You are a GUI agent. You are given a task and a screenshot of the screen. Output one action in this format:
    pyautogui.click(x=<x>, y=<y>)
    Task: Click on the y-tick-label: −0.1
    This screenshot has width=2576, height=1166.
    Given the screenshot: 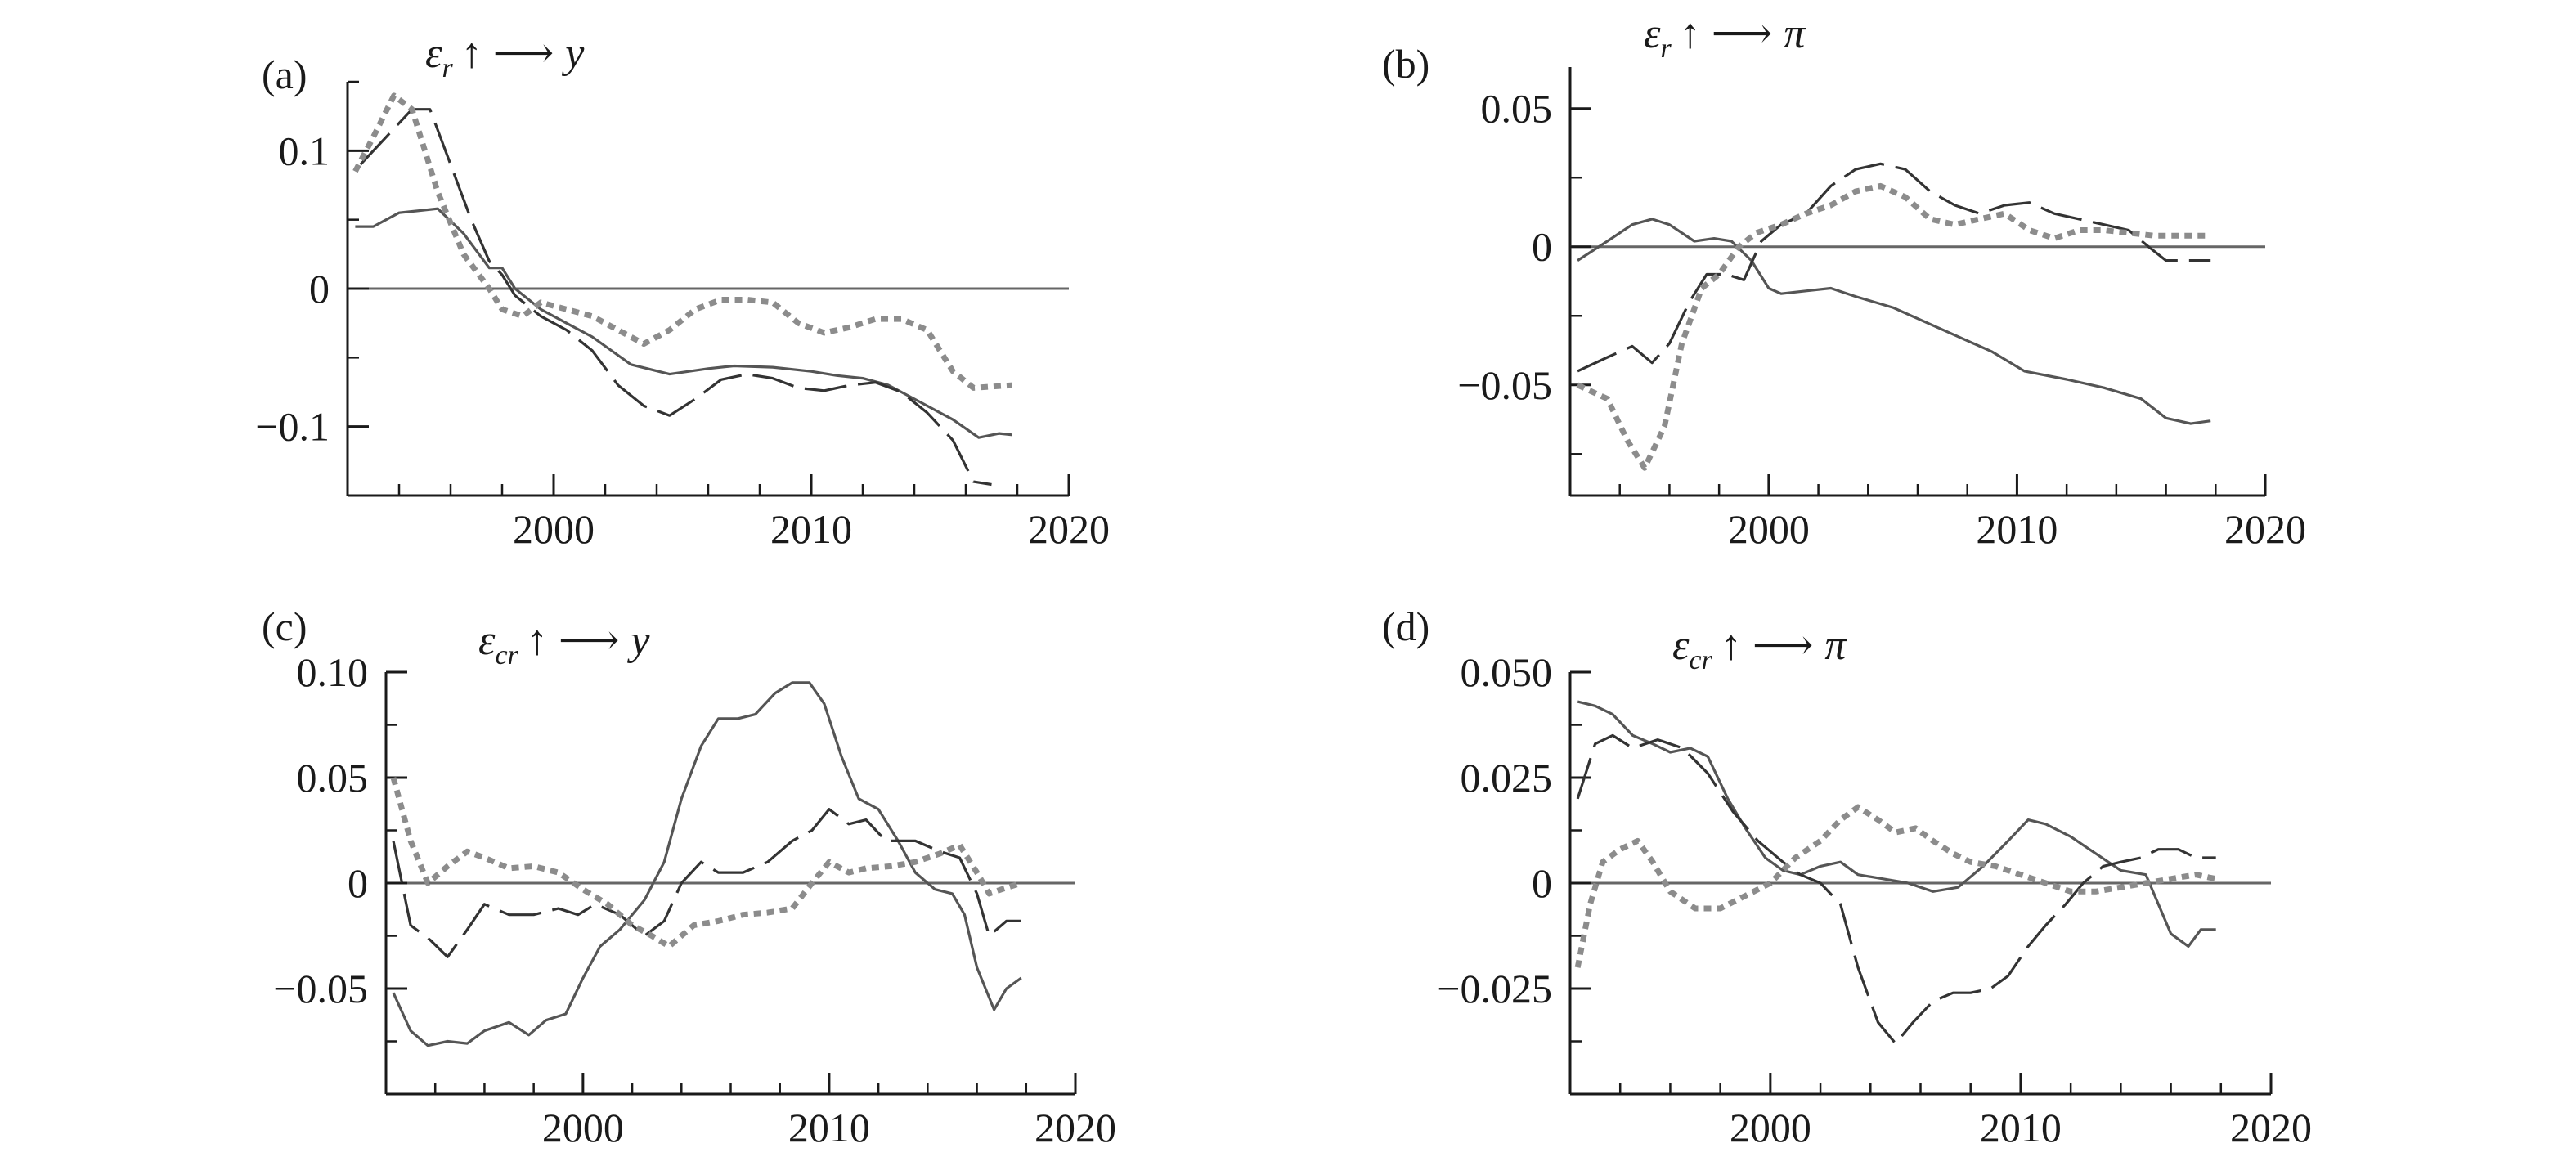 What is the action you would take?
    pyautogui.click(x=293, y=427)
    